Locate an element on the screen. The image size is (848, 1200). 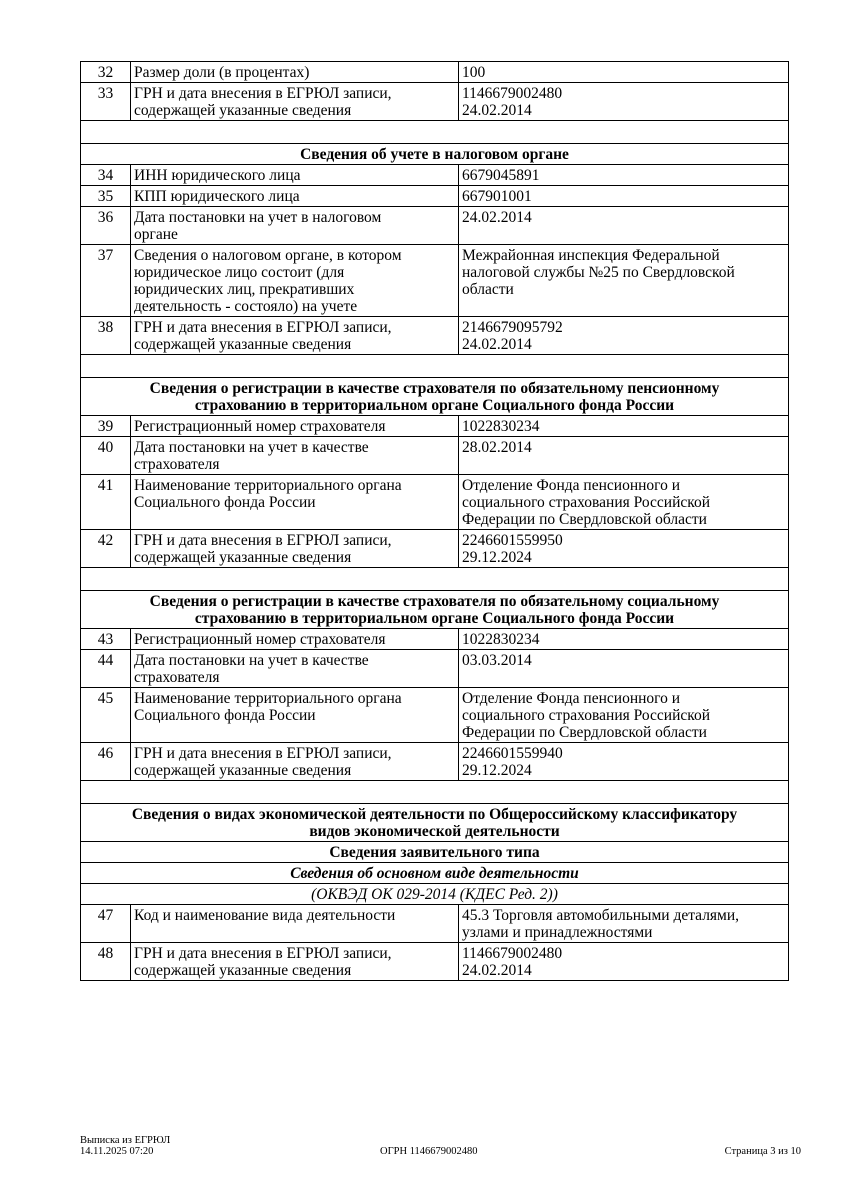
row-number: 46 is located at coordinates (105, 761).